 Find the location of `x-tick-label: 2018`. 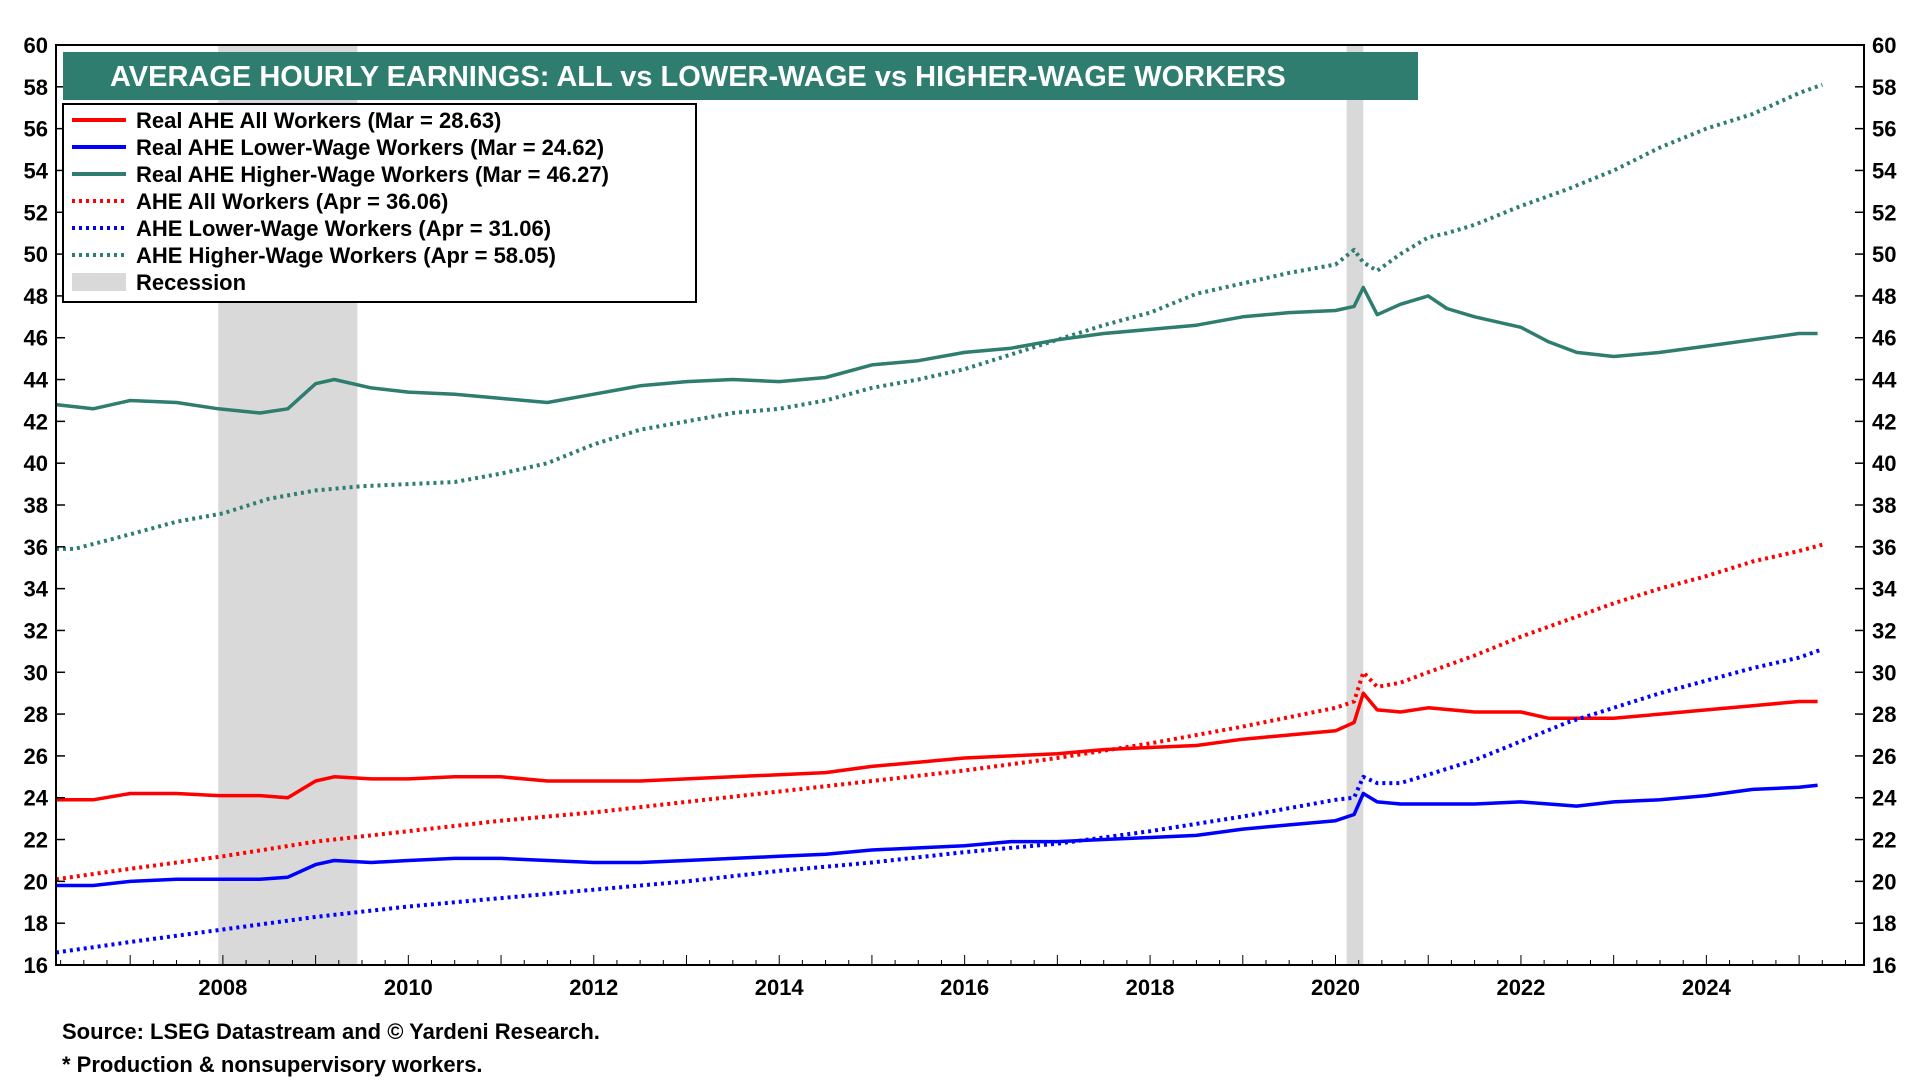

x-tick-label: 2018 is located at coordinates (1150, 987).